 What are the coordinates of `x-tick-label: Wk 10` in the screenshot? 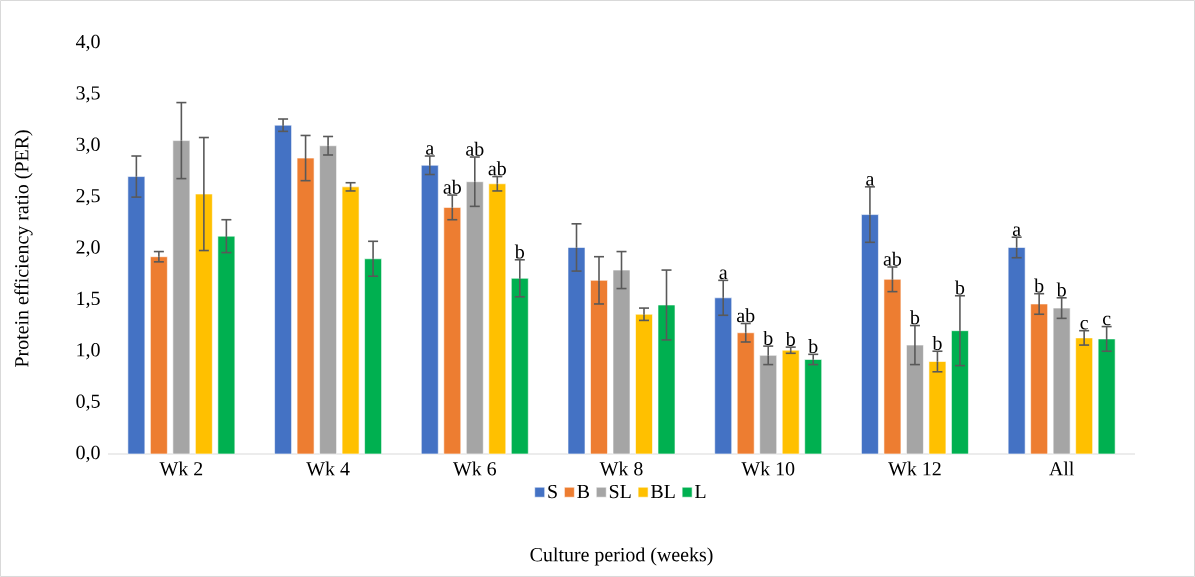 It's located at (768, 468).